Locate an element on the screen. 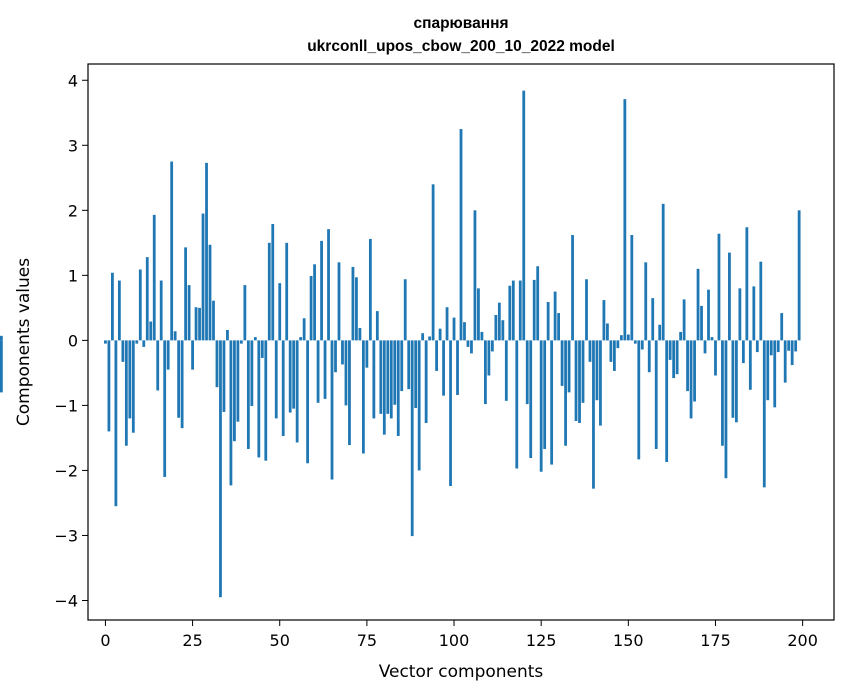  x-tick-label: 0 is located at coordinates (105, 640).